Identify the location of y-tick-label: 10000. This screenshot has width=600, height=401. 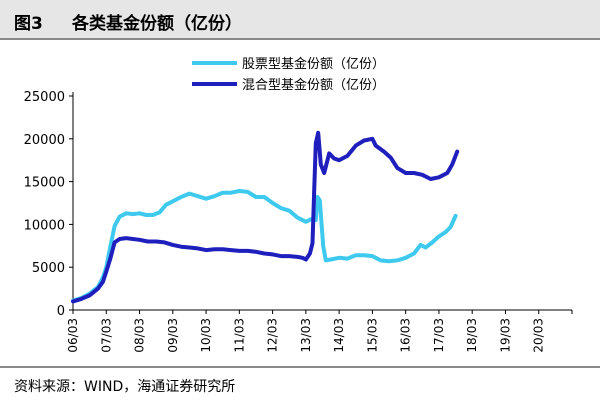
(44, 225).